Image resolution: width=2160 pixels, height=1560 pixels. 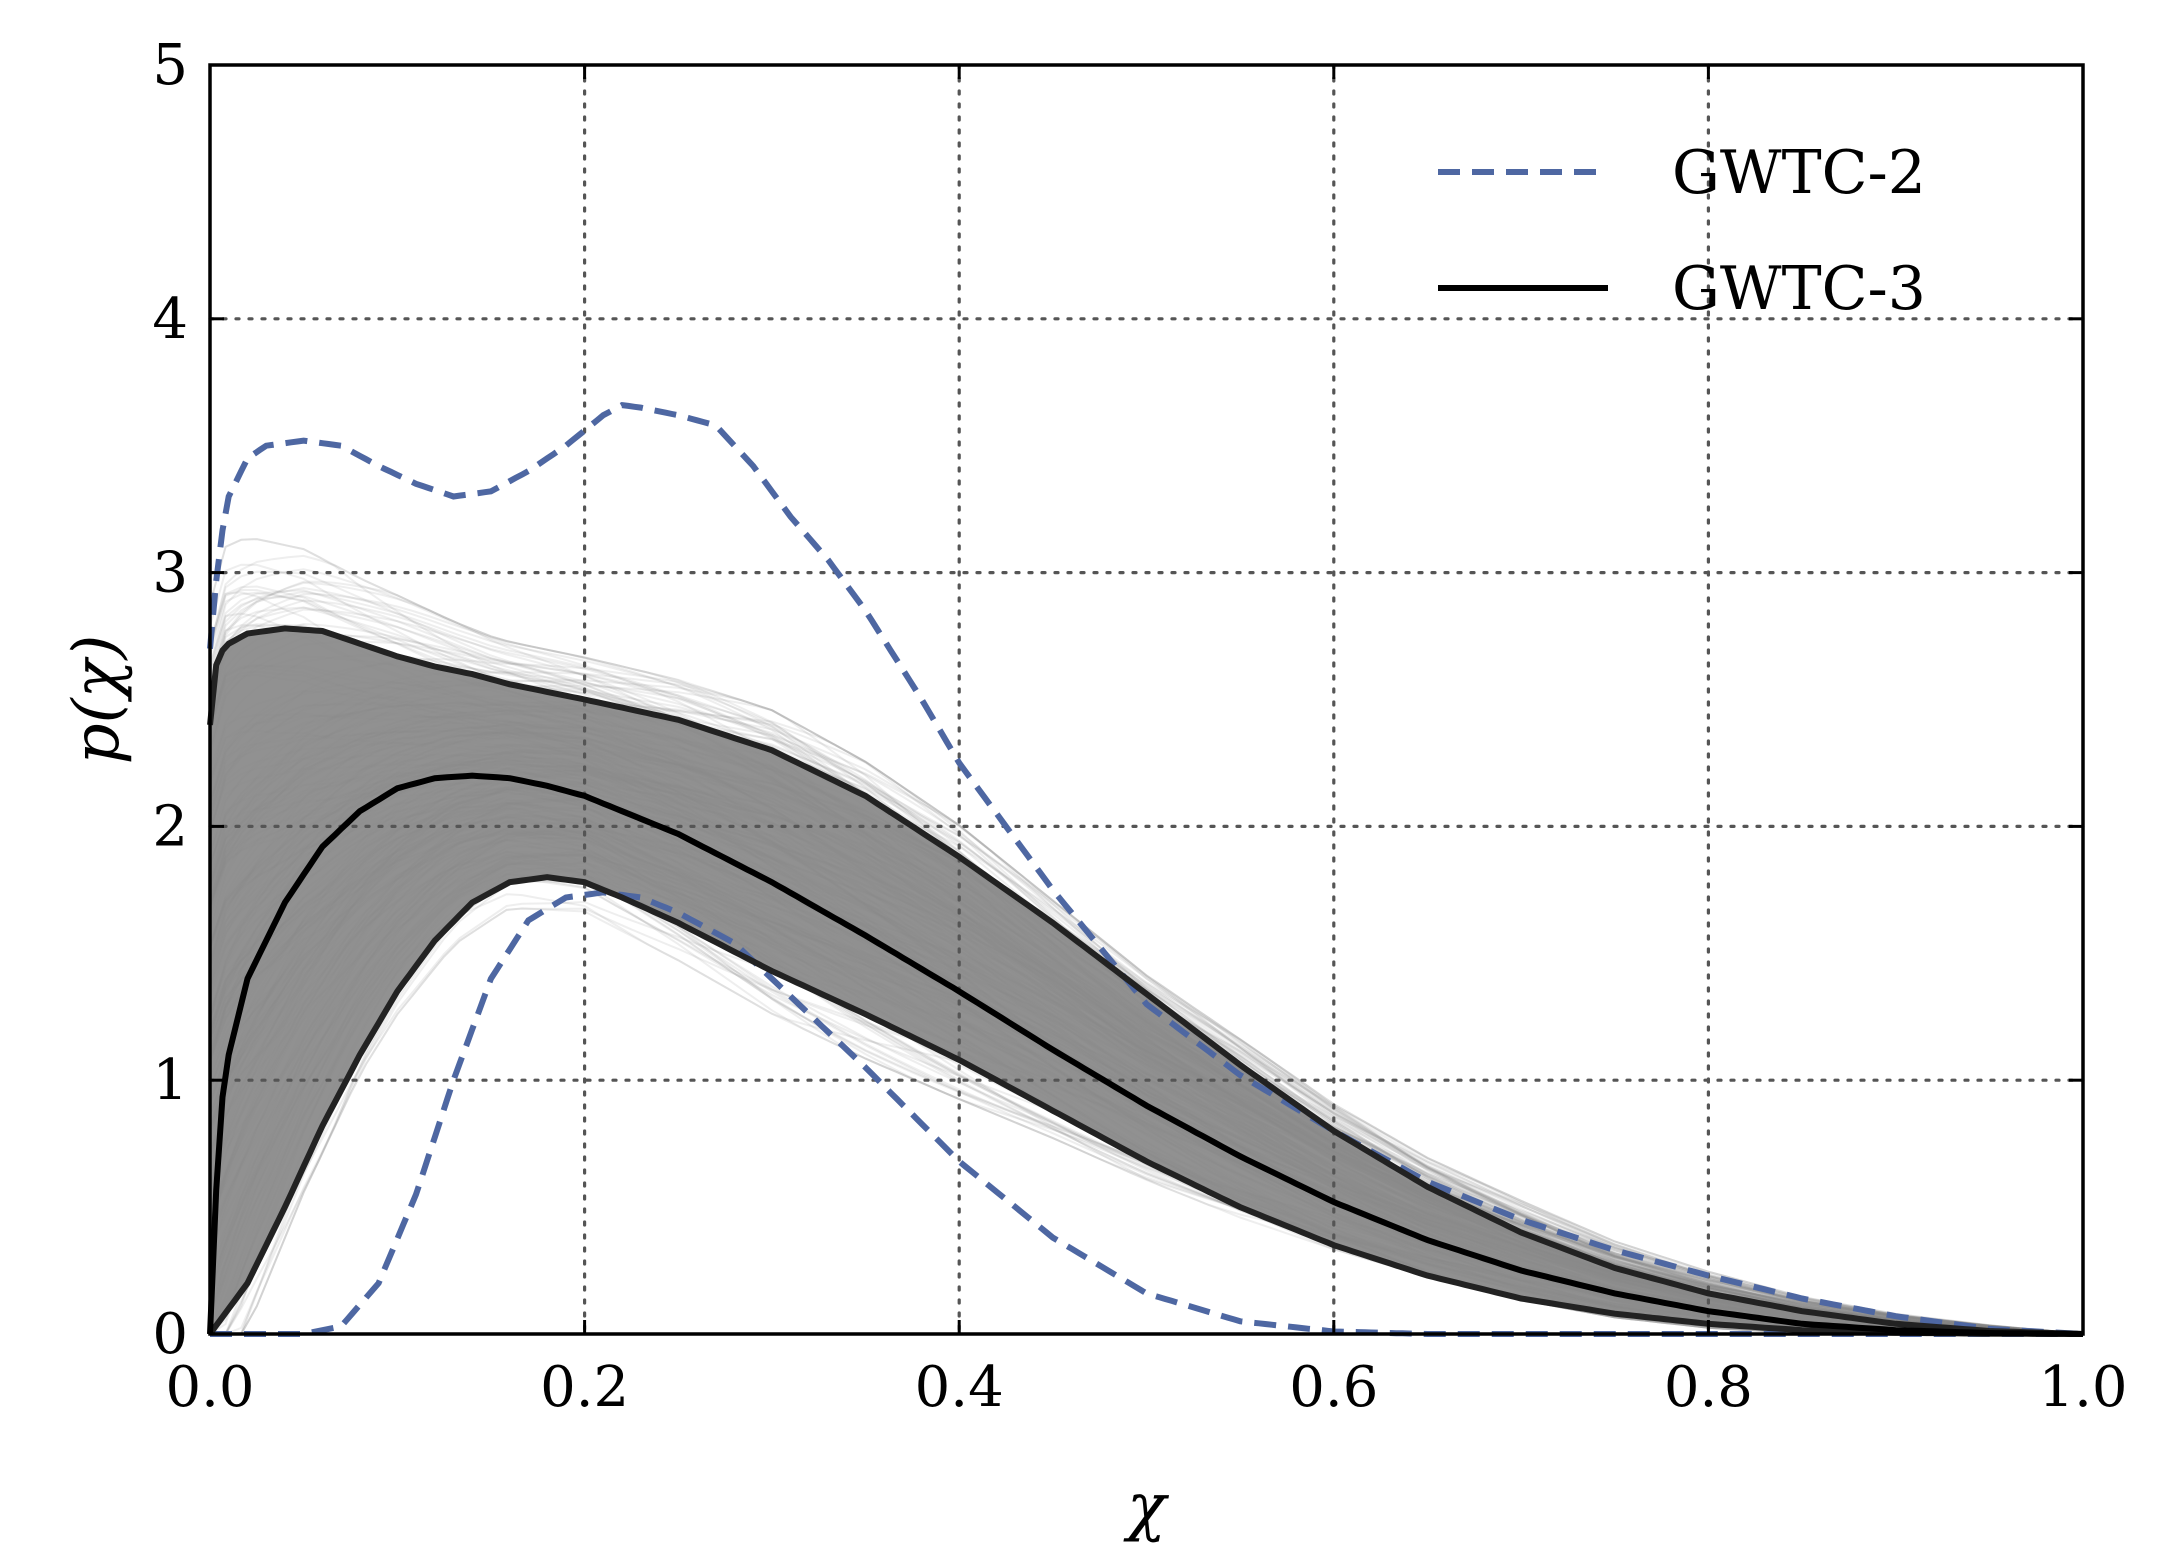 I want to click on y-axis-label: p(χ), so click(x=97, y=700).